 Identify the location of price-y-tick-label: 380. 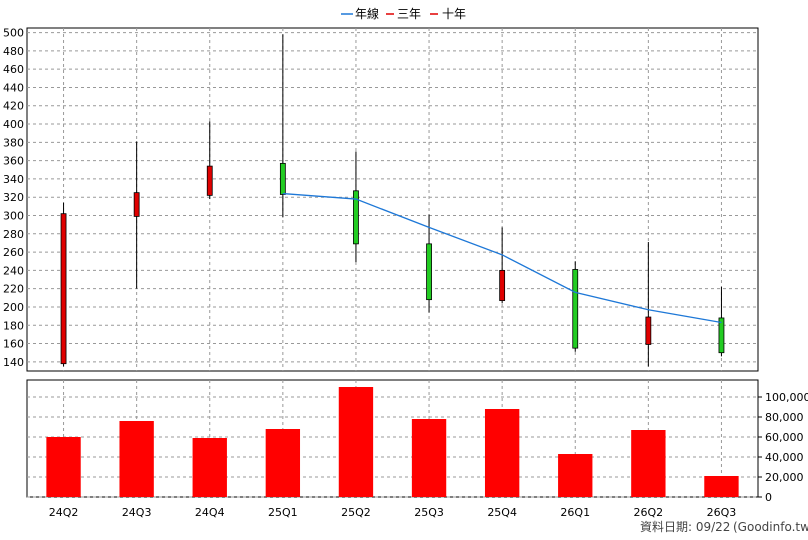
(13, 142).